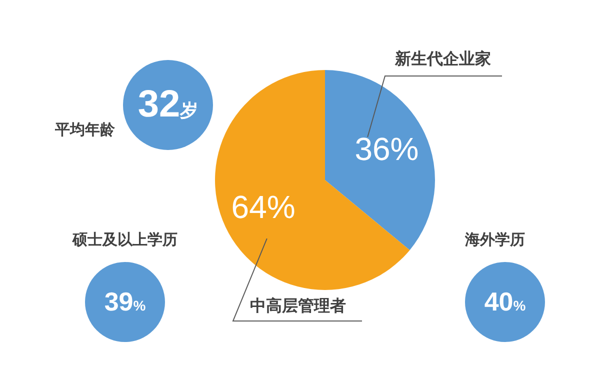  What do you see at coordinates (168, 105) in the screenshot?
I see `text: 32岁` at bounding box center [168, 105].